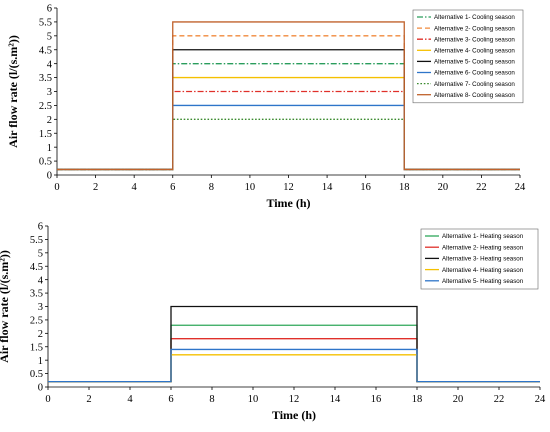 This screenshot has height=432, width=550. I want to click on legend-entry-label: Alternative 5- Cooling season, so click(474, 62).